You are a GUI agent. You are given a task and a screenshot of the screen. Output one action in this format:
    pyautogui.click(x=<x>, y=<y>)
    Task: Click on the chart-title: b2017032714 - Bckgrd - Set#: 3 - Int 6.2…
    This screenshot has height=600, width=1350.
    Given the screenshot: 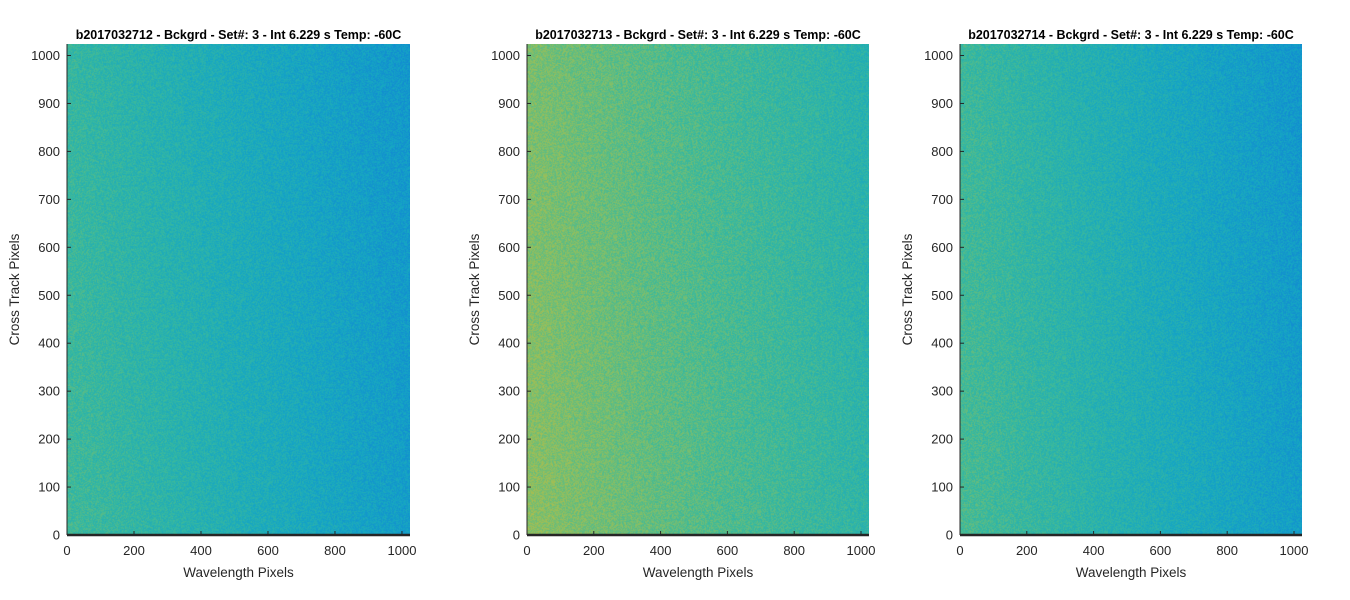 What is the action you would take?
    pyautogui.click(x=1131, y=35)
    